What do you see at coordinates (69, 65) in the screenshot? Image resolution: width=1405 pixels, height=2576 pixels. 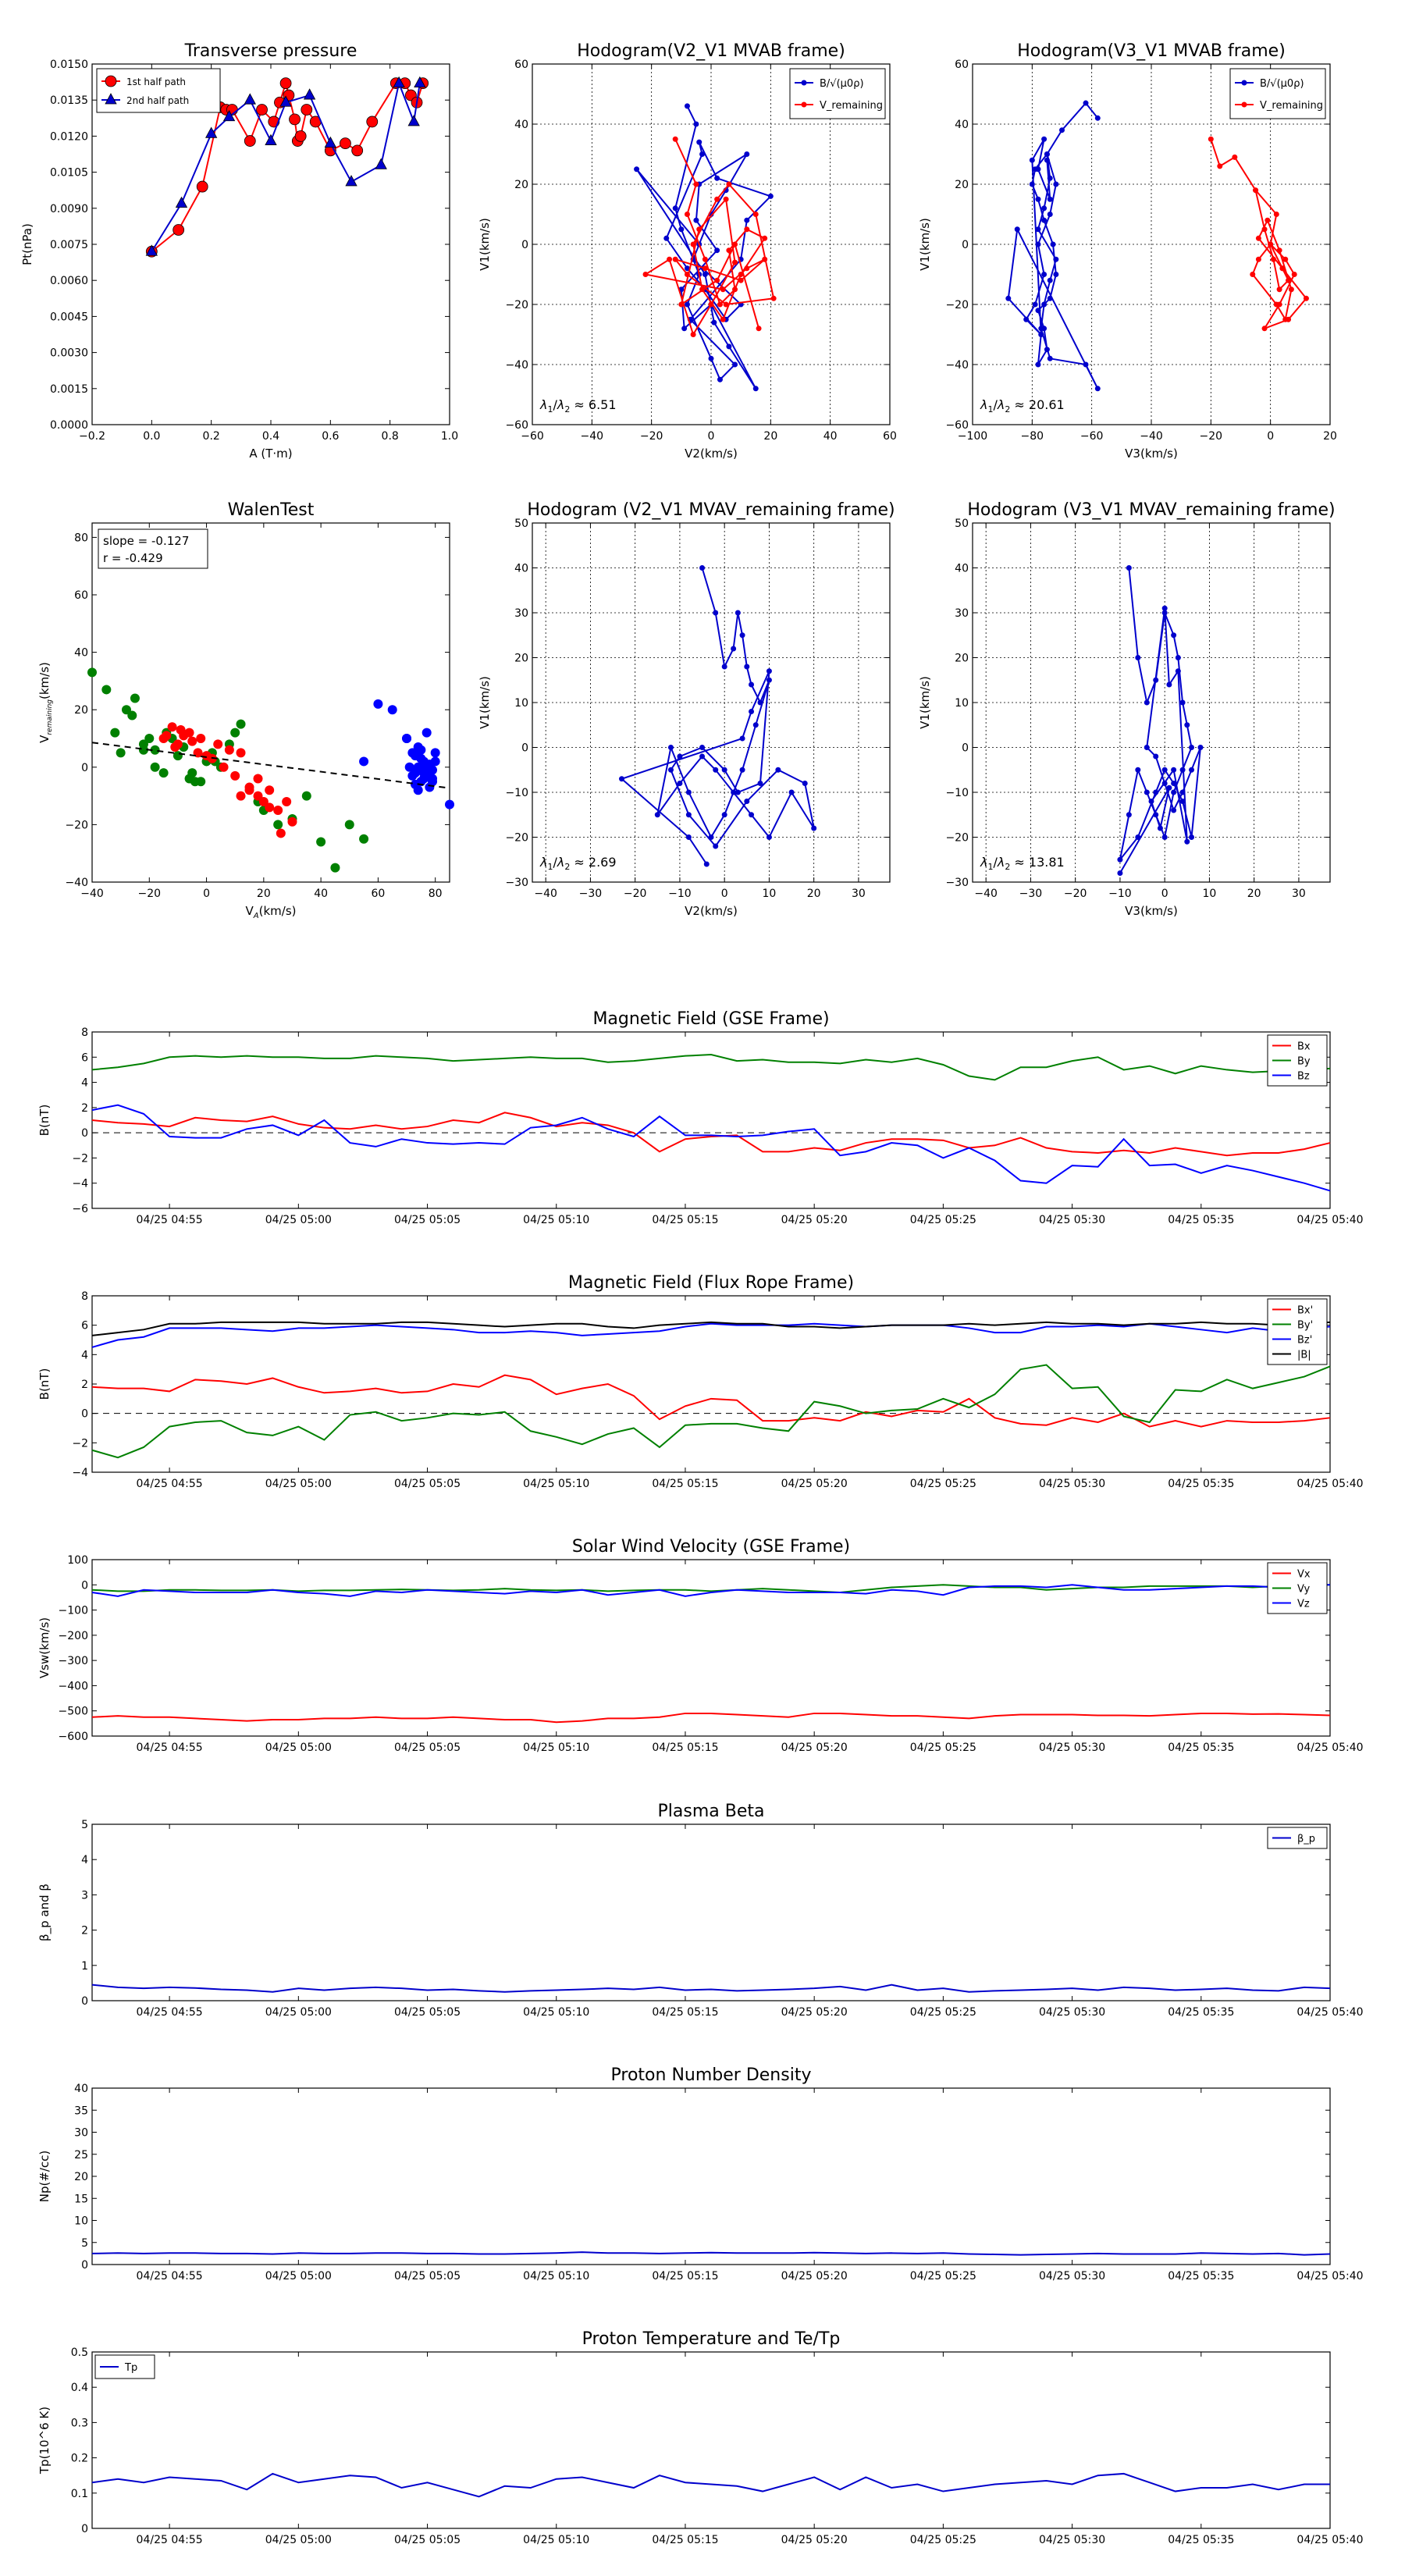 I see `y-tick-label: 0.0150` at bounding box center [69, 65].